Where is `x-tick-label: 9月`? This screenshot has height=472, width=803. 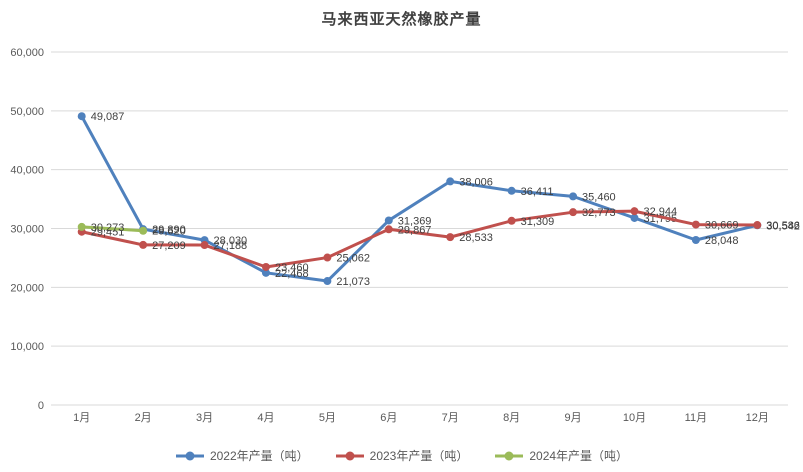
x-tick-label: 9月 is located at coordinates (572, 418).